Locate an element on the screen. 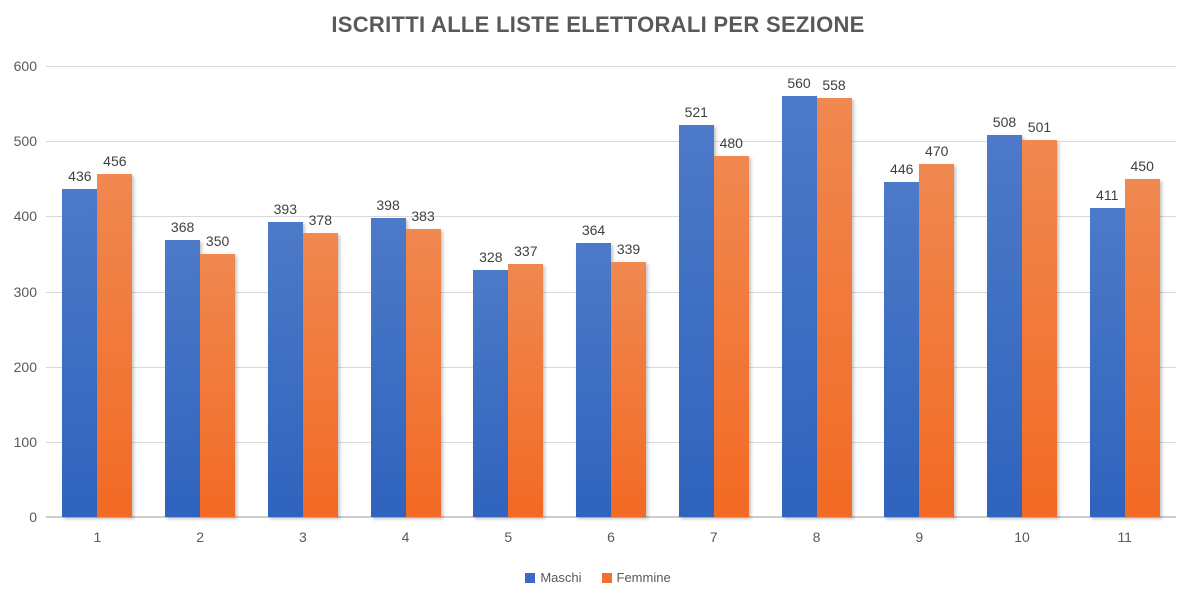 The image size is (1196, 601). x-tick-label: 7 is located at coordinates (713, 537).